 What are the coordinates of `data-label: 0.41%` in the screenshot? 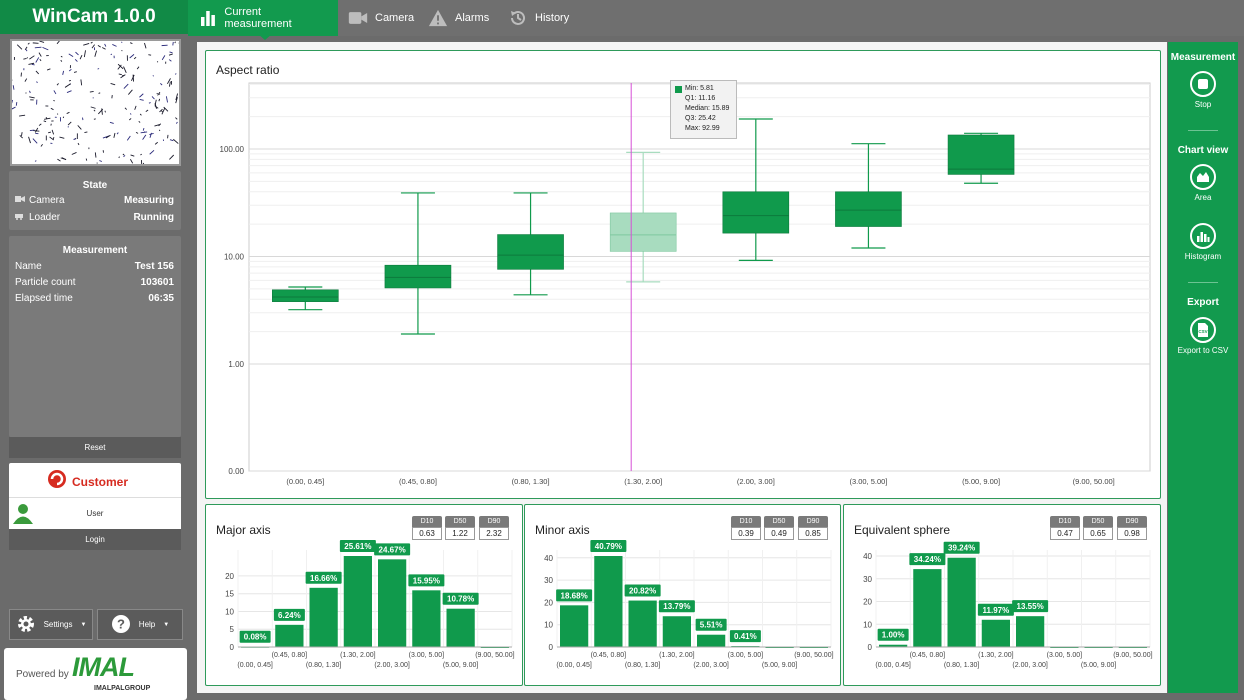 It's located at (745, 636).